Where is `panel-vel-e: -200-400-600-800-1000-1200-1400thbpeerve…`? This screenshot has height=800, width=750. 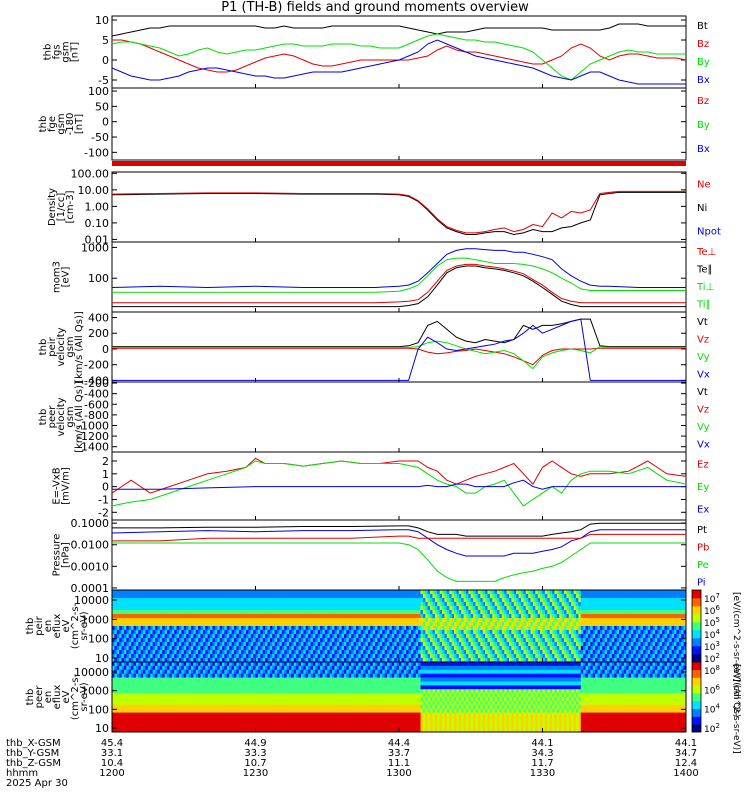
panel-vel-e: -200-400-600-800-1000-1200-1400thbpeerve… is located at coordinates (374, 415).